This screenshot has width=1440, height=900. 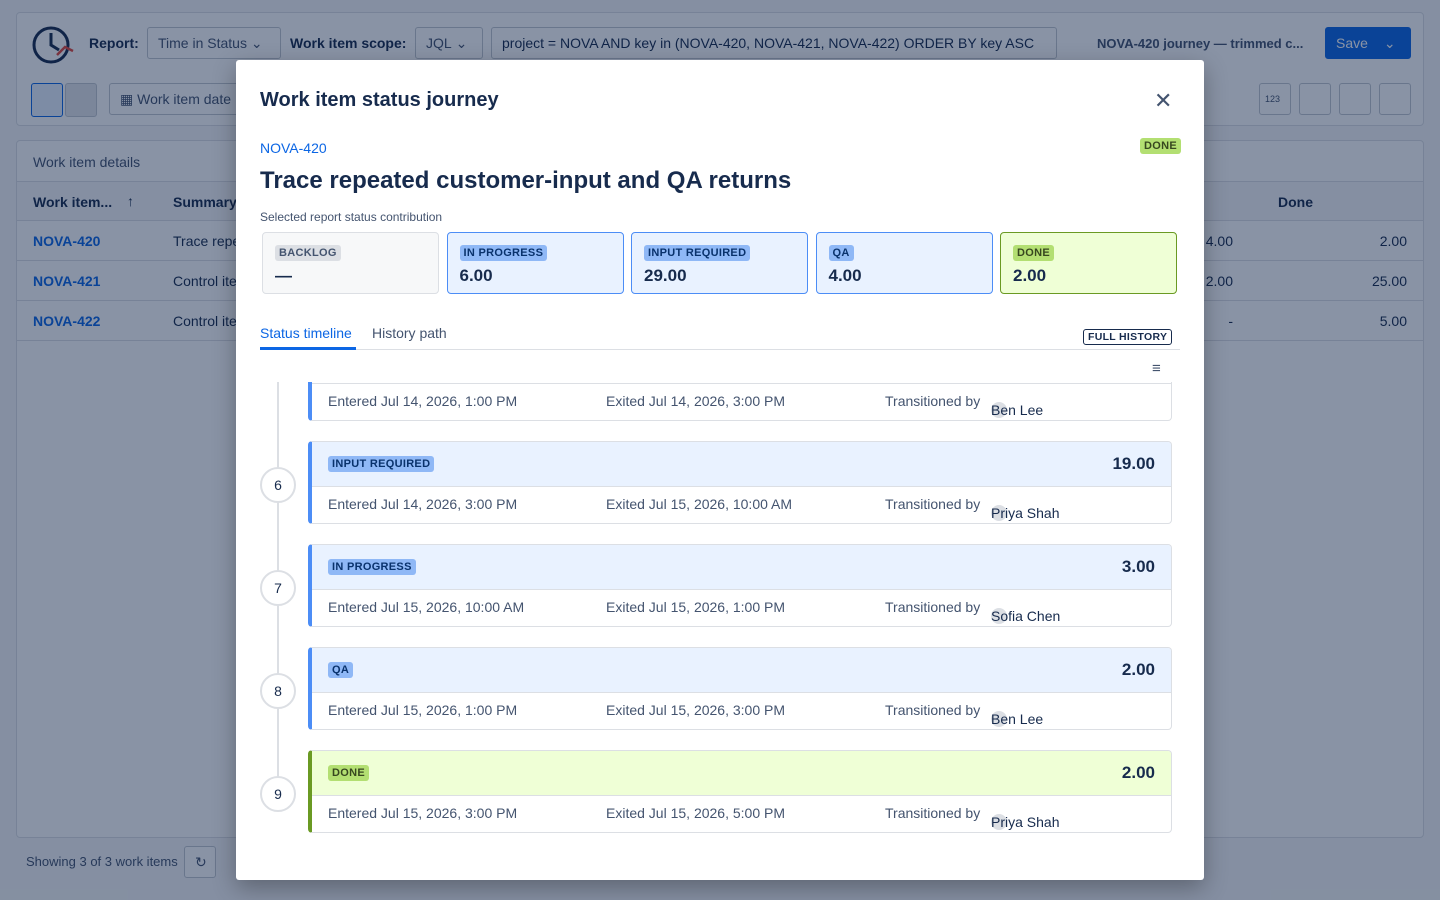 What do you see at coordinates (1315, 99) in the screenshot?
I see `calendar-button` at bounding box center [1315, 99].